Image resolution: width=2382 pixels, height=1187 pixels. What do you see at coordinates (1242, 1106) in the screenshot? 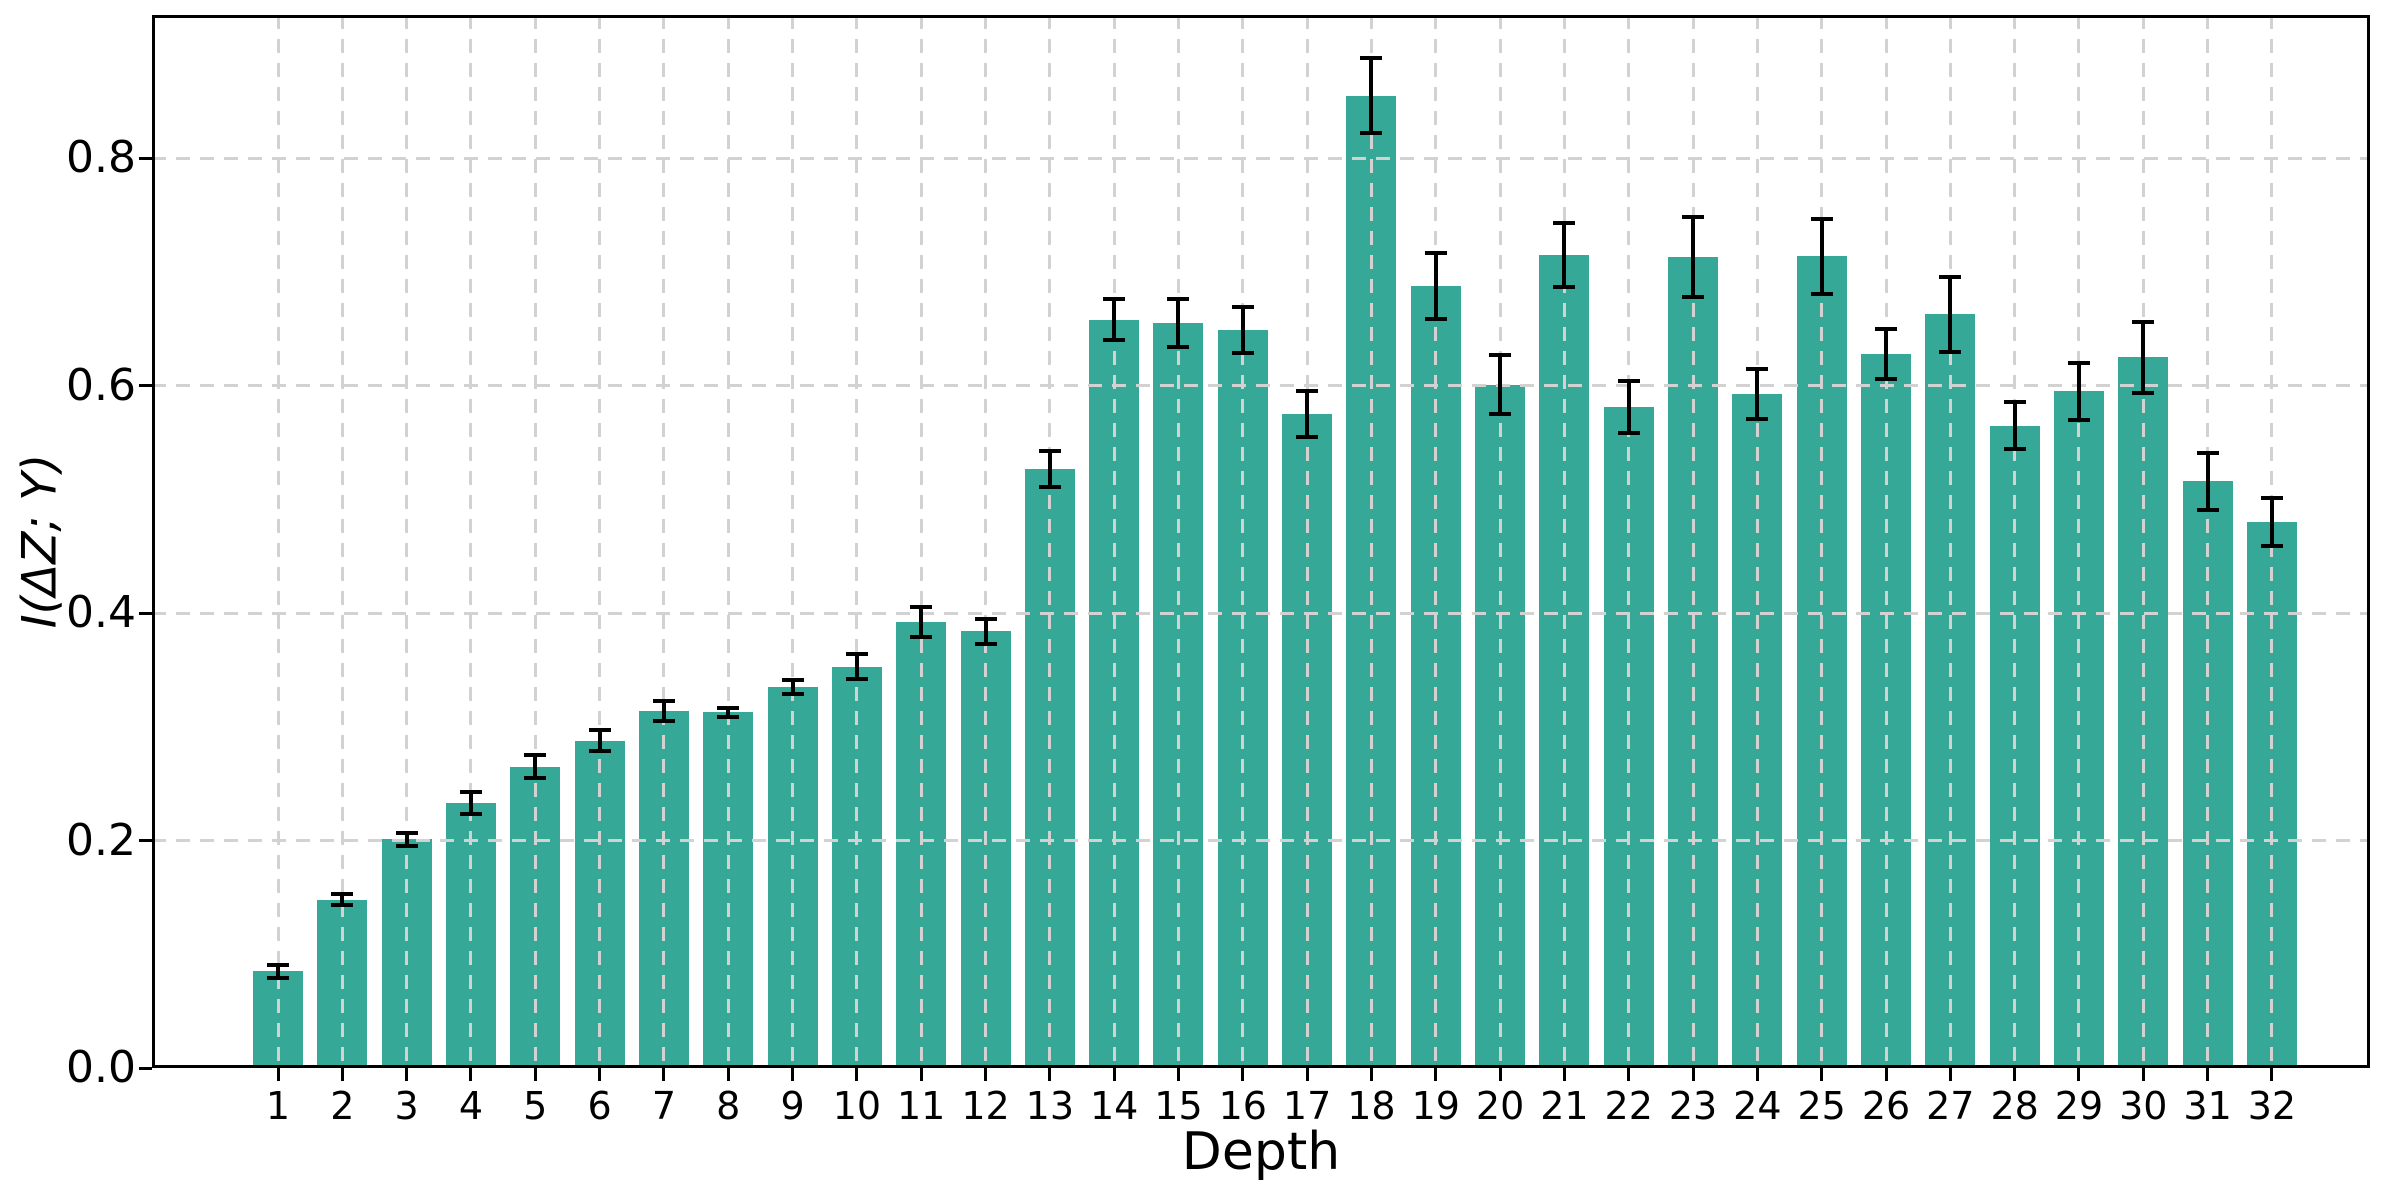
I see `x-tick-label: 16` at bounding box center [1242, 1106].